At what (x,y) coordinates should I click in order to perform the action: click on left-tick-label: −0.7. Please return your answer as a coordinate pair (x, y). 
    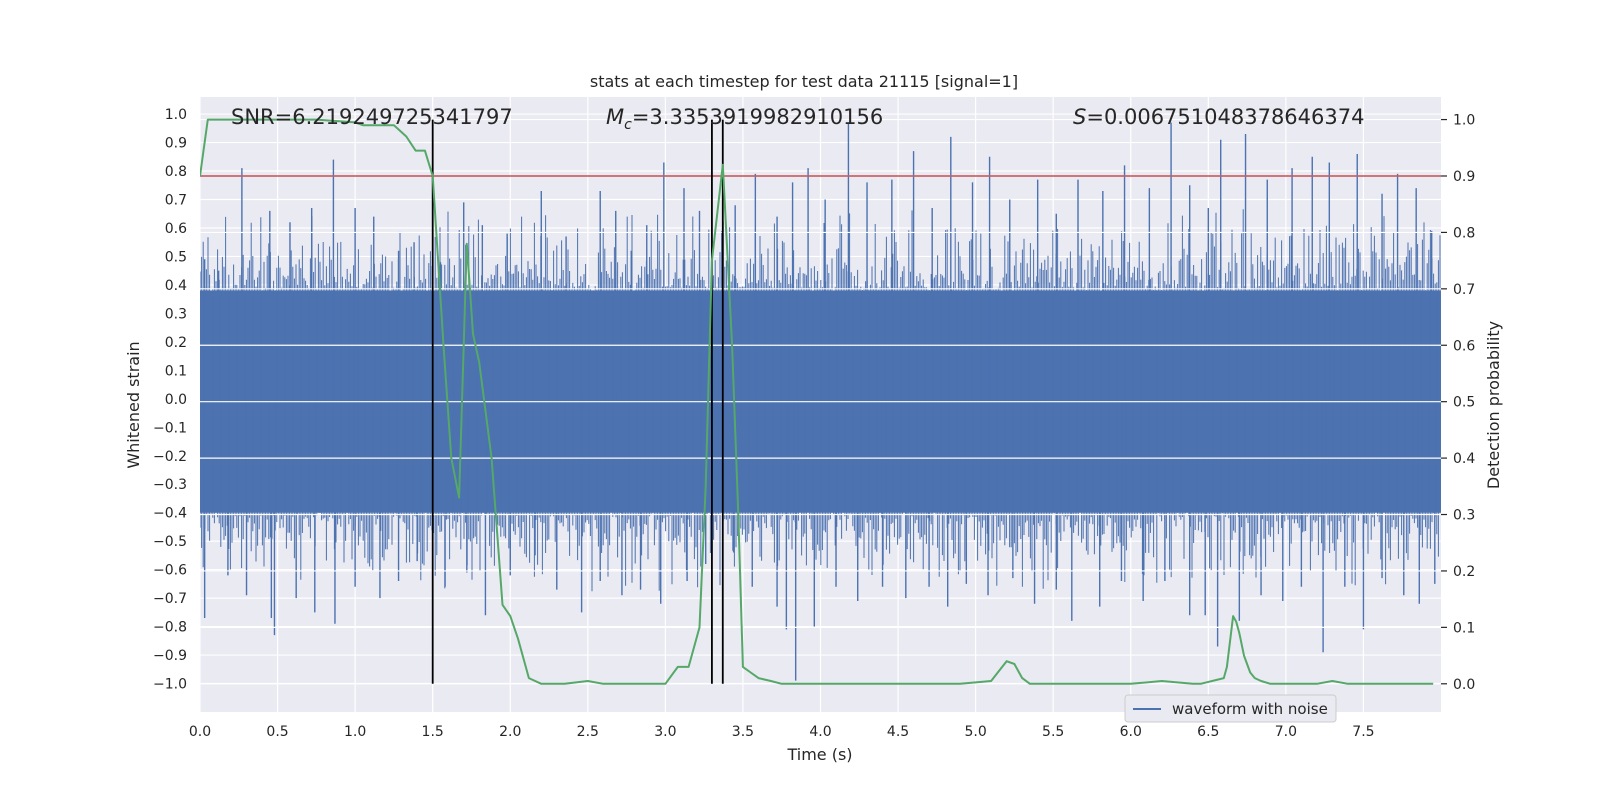
    Looking at the image, I should click on (170, 599).